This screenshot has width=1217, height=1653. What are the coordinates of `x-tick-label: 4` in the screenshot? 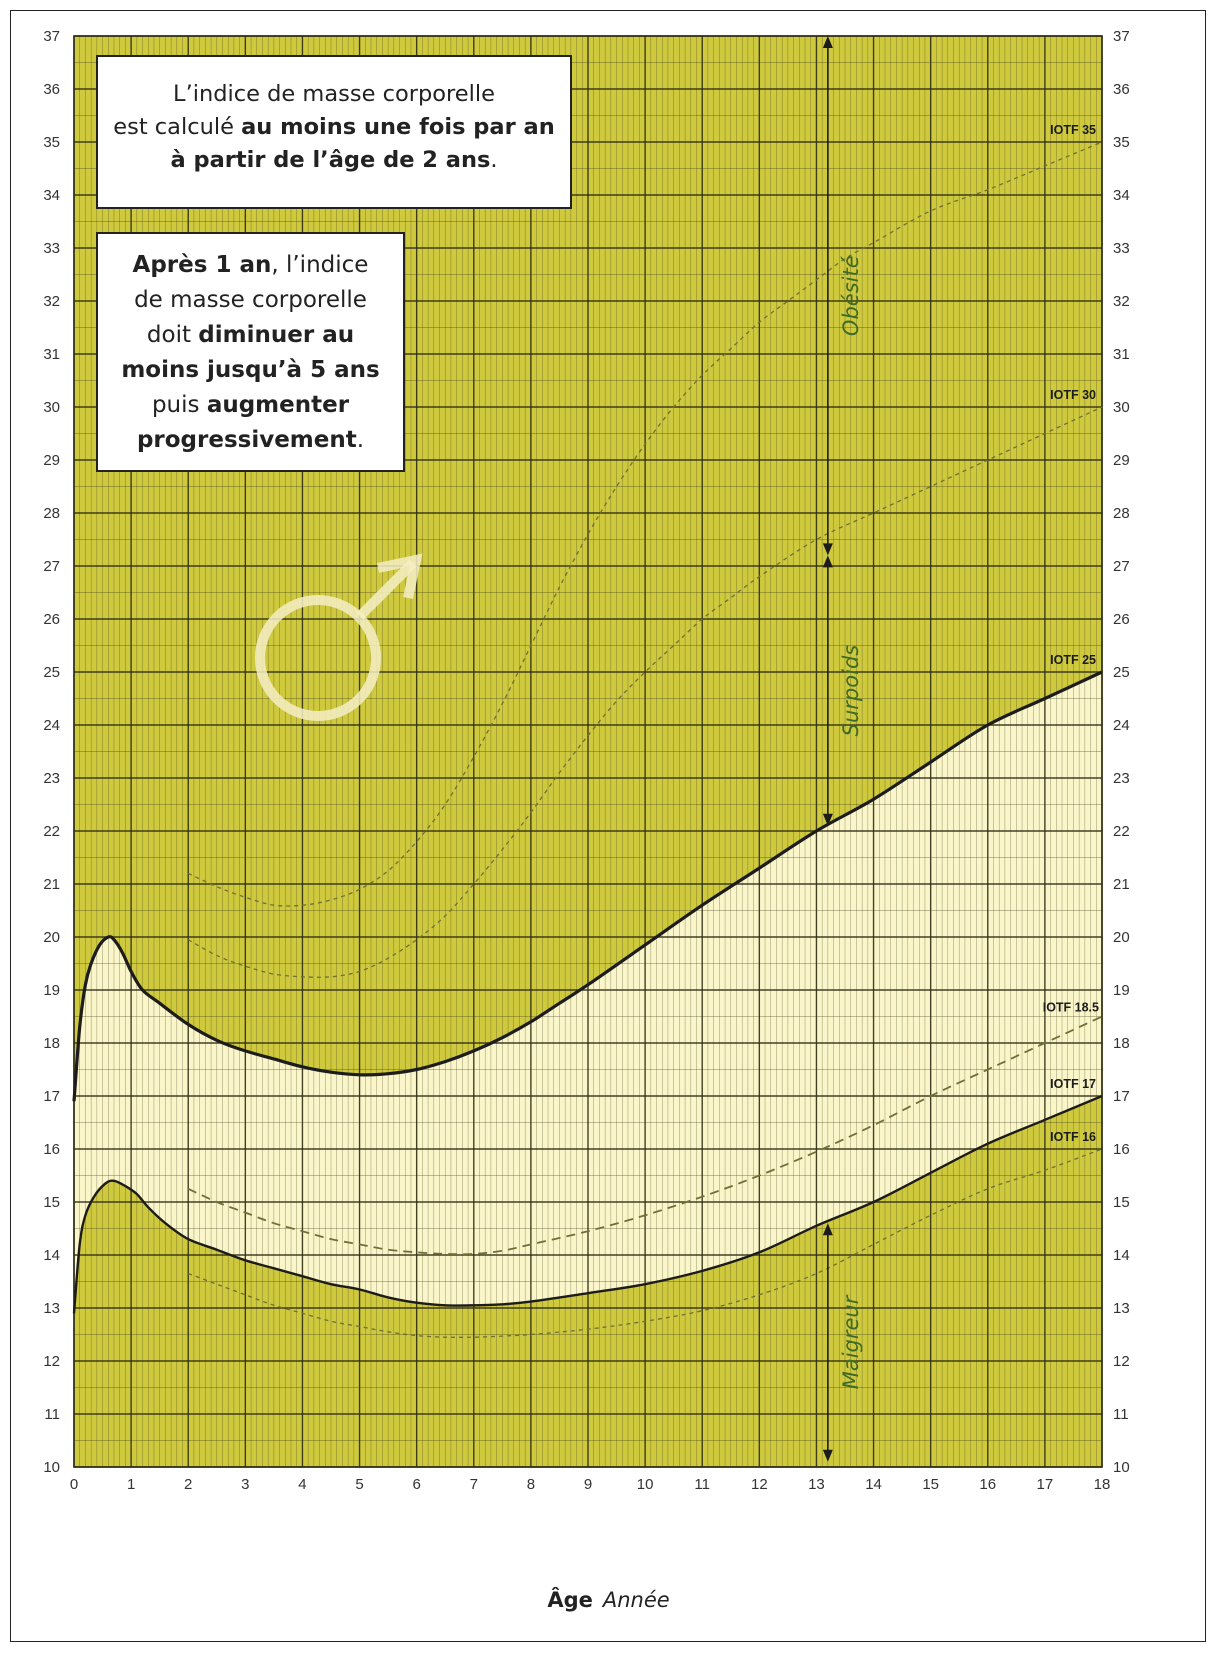 It's located at (302, 1484).